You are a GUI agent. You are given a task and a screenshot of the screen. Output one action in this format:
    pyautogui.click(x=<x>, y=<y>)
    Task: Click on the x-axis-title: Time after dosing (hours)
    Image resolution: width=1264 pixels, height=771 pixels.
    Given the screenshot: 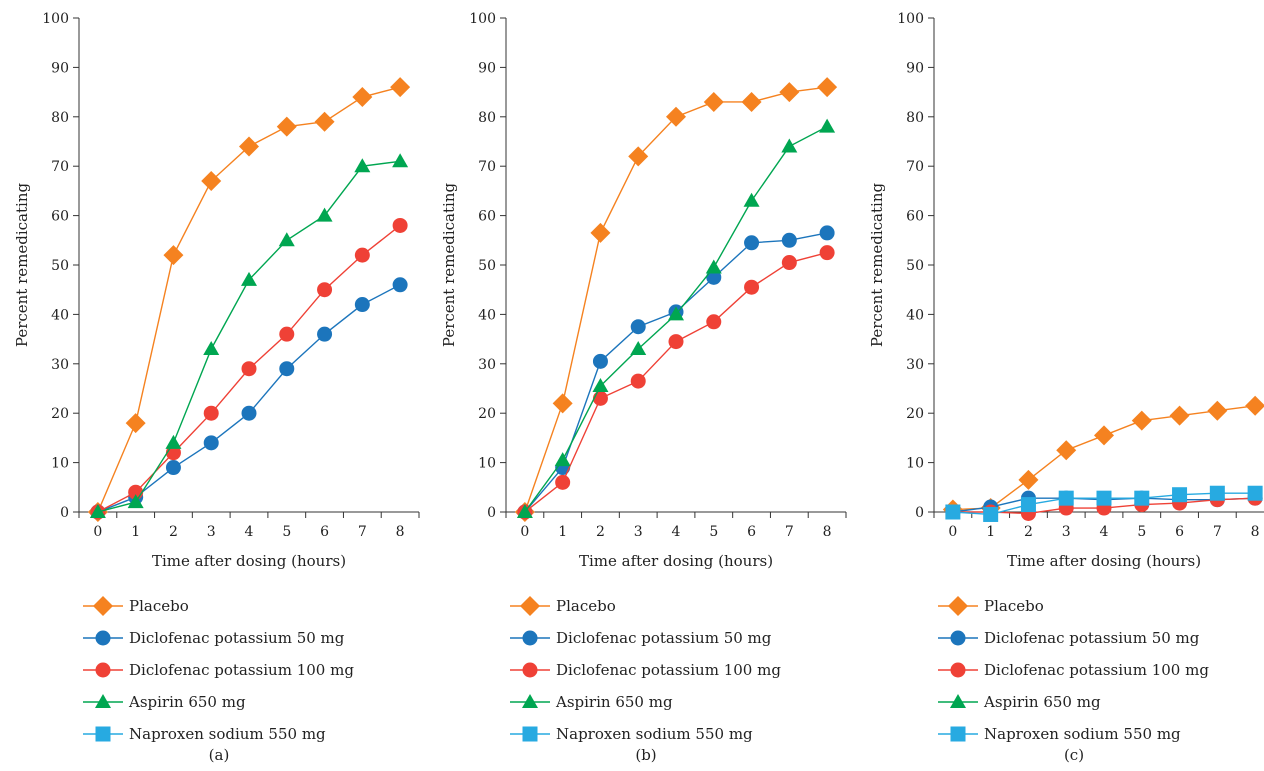 What is the action you would take?
    pyautogui.click(x=249, y=561)
    